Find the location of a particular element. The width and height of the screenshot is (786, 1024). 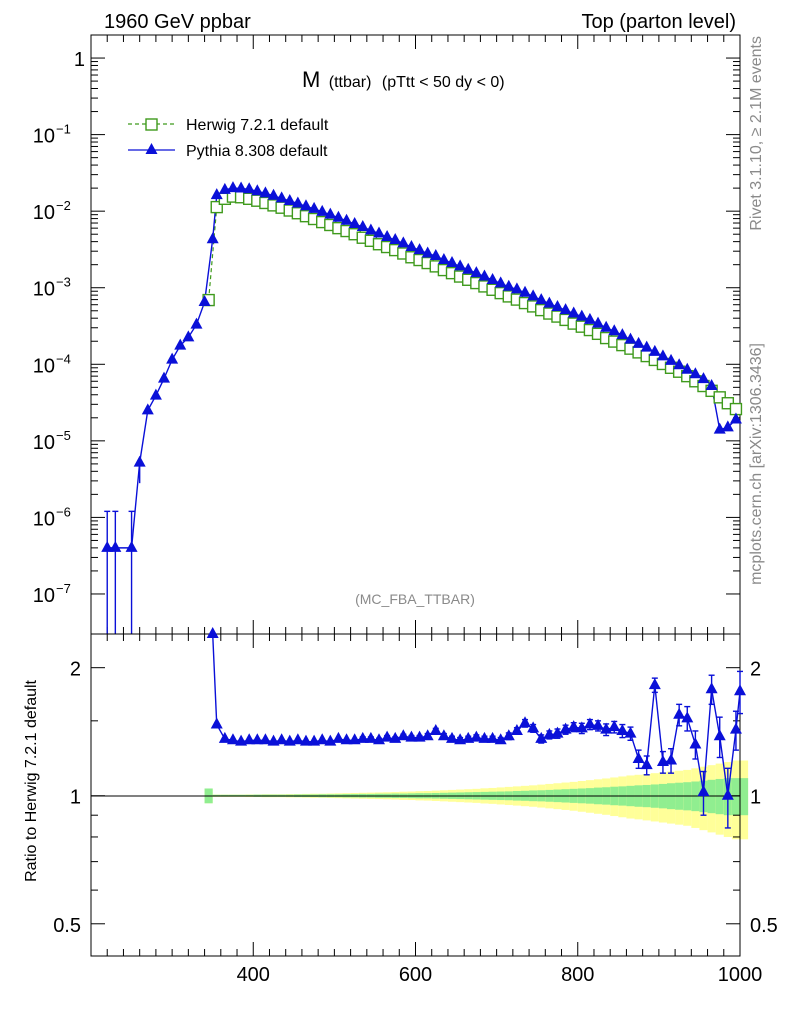

main-ytick-exponent: −4 is located at coordinates (63, 358).